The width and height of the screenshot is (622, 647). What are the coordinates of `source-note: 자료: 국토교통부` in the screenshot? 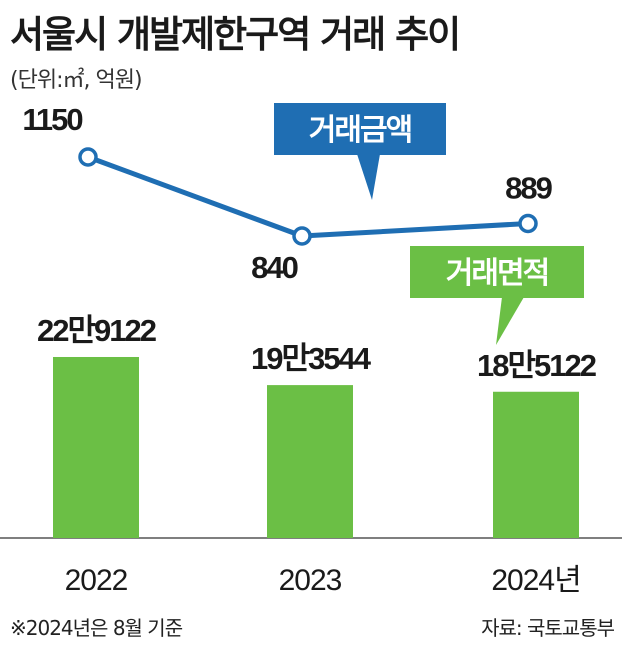 It's located at (548, 628).